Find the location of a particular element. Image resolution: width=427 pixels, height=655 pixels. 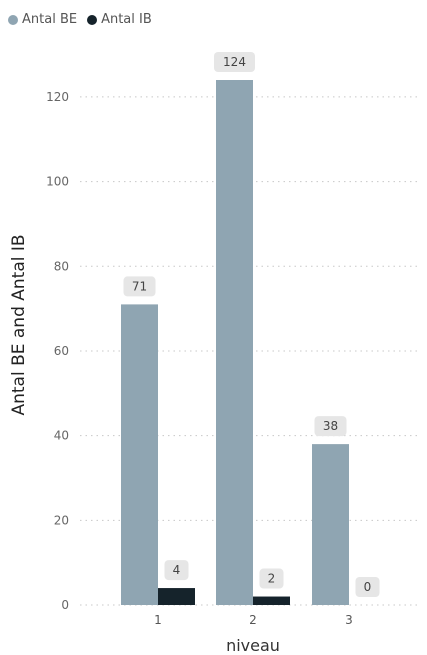

legend-item-antal-be: Antal BE is located at coordinates (42, 19).